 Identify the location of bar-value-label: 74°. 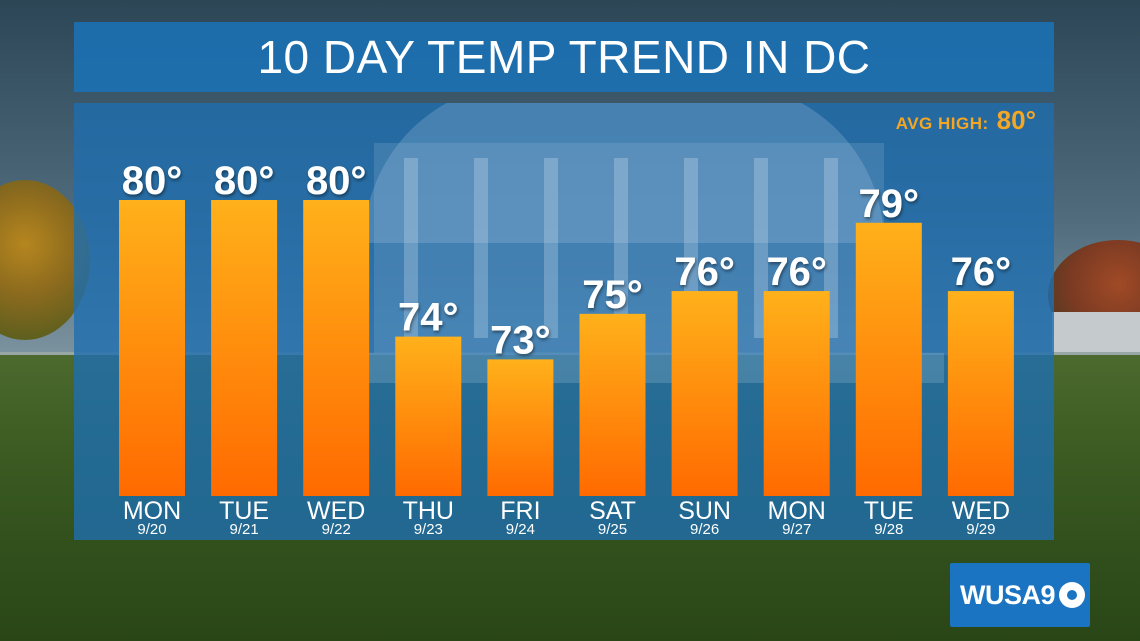
(428, 318).